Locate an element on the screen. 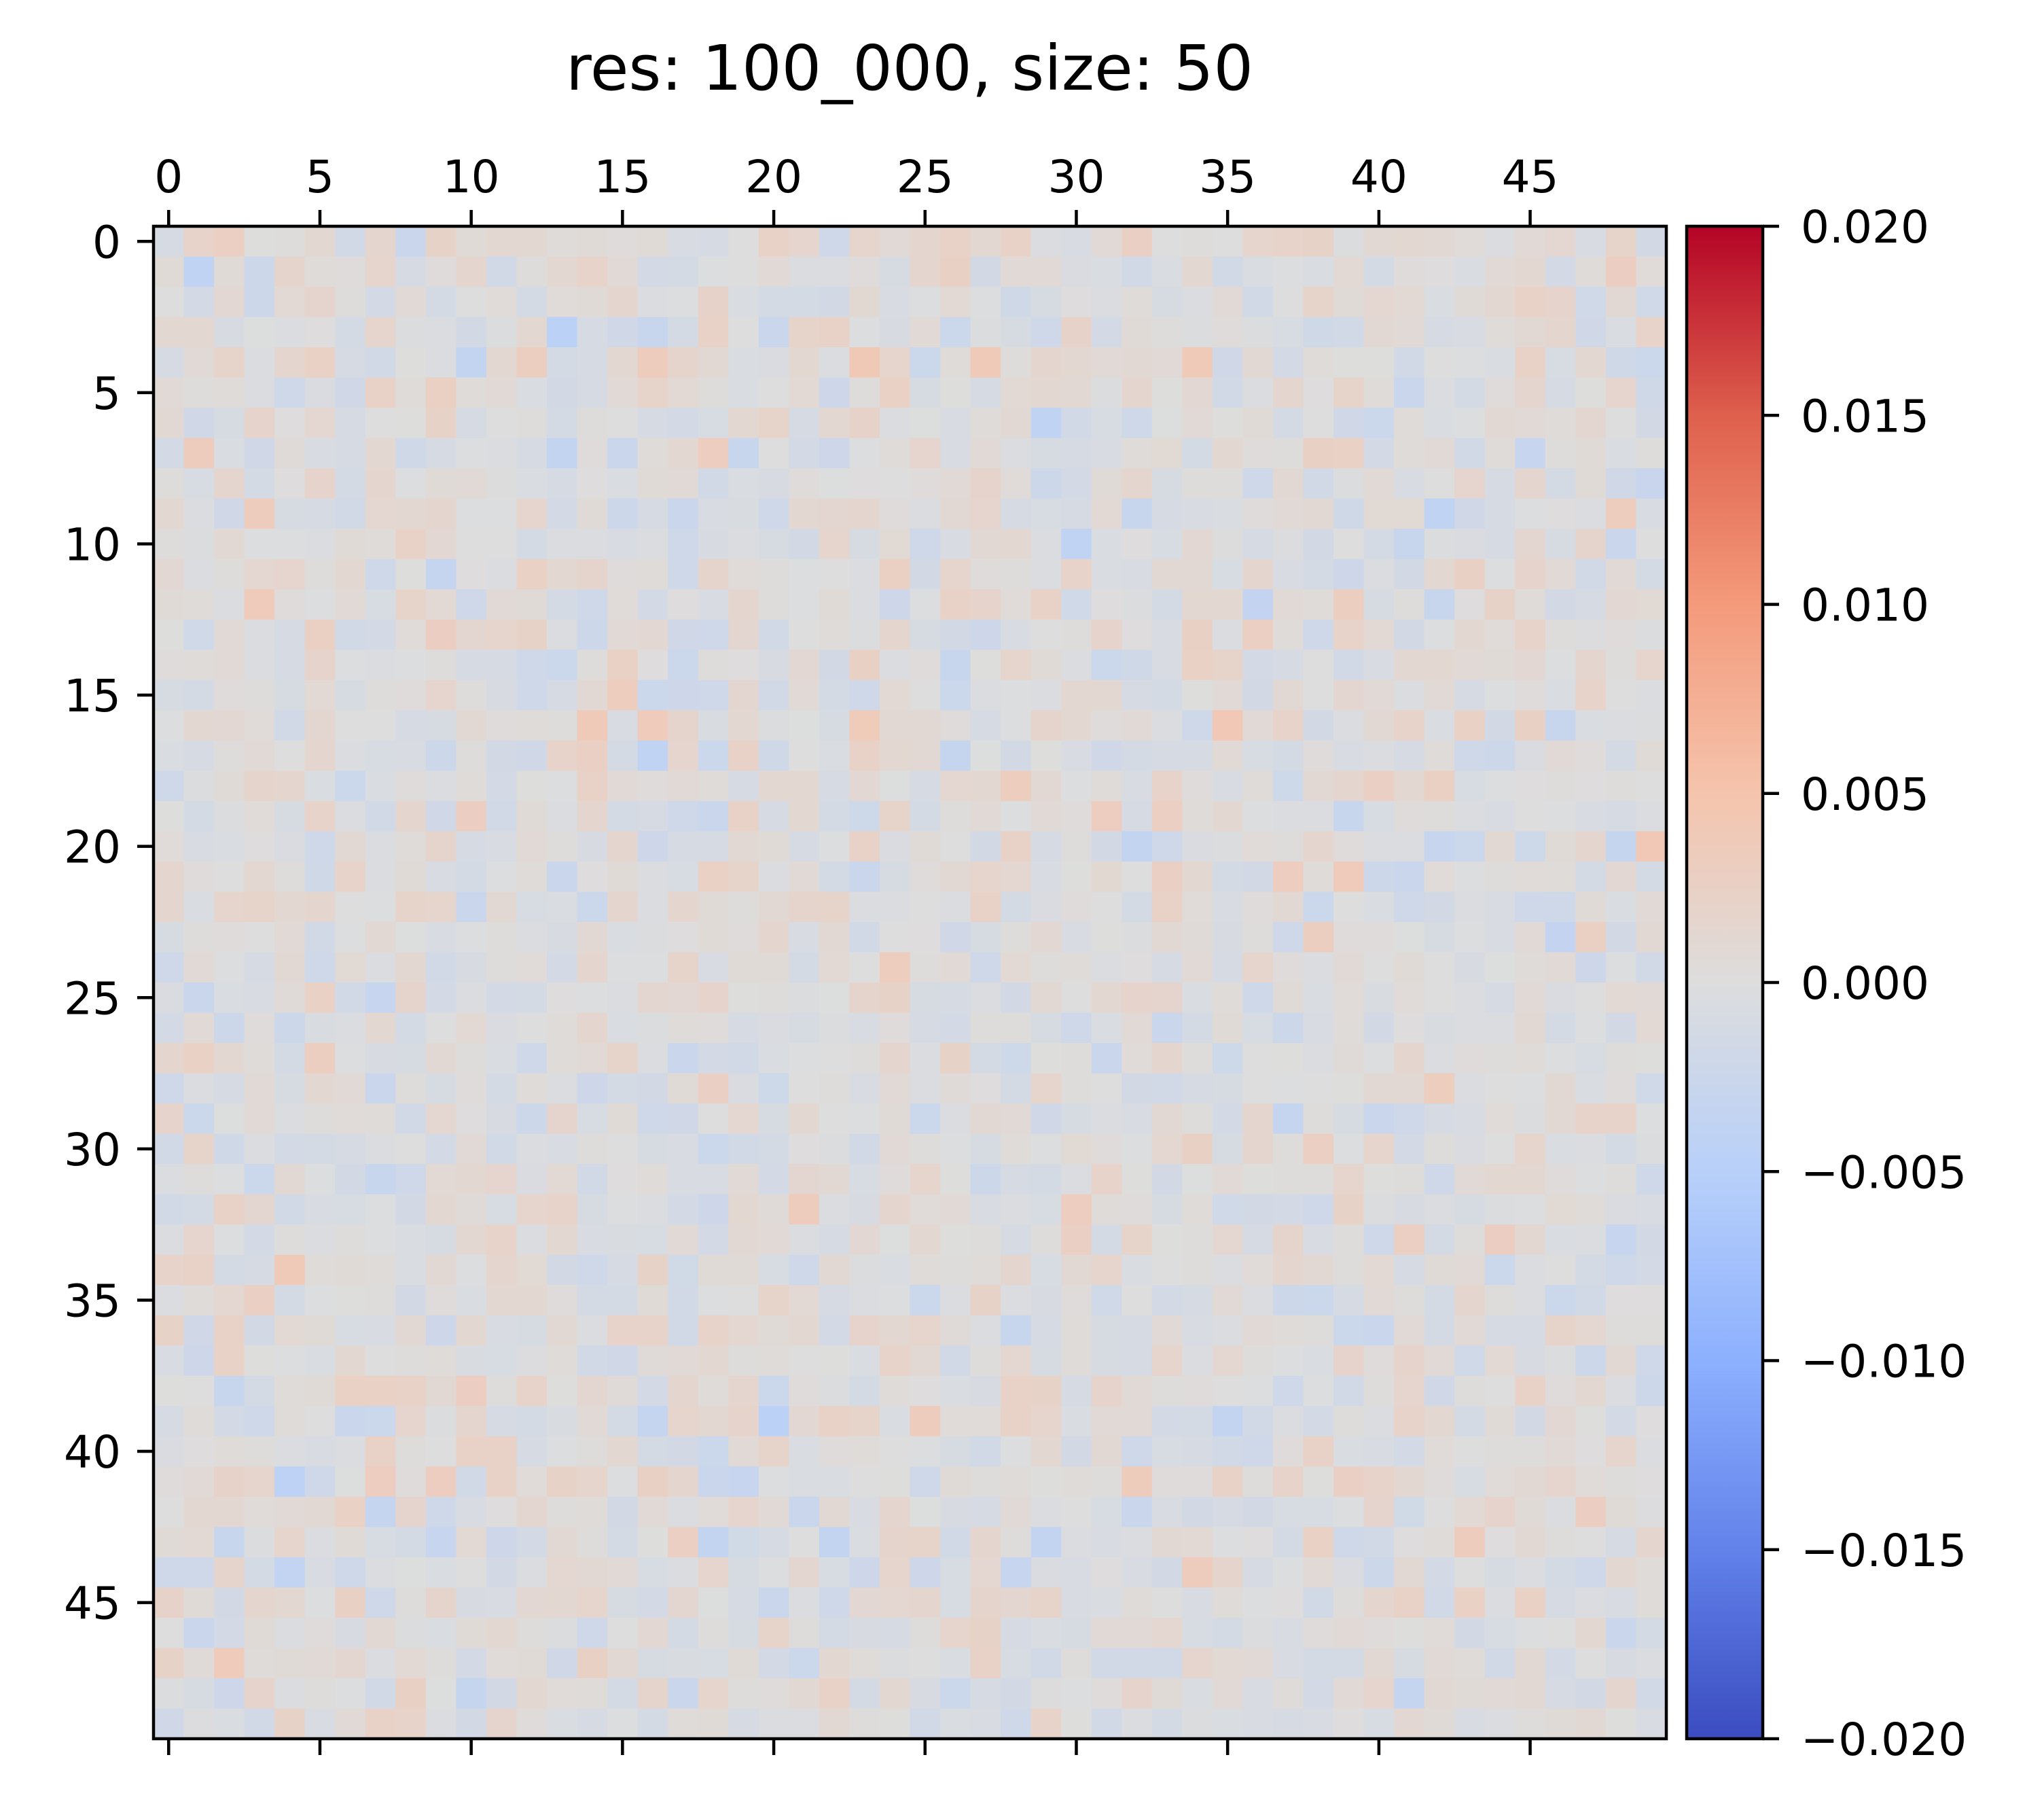  x-tick-label: 45 is located at coordinates (1530, 177).